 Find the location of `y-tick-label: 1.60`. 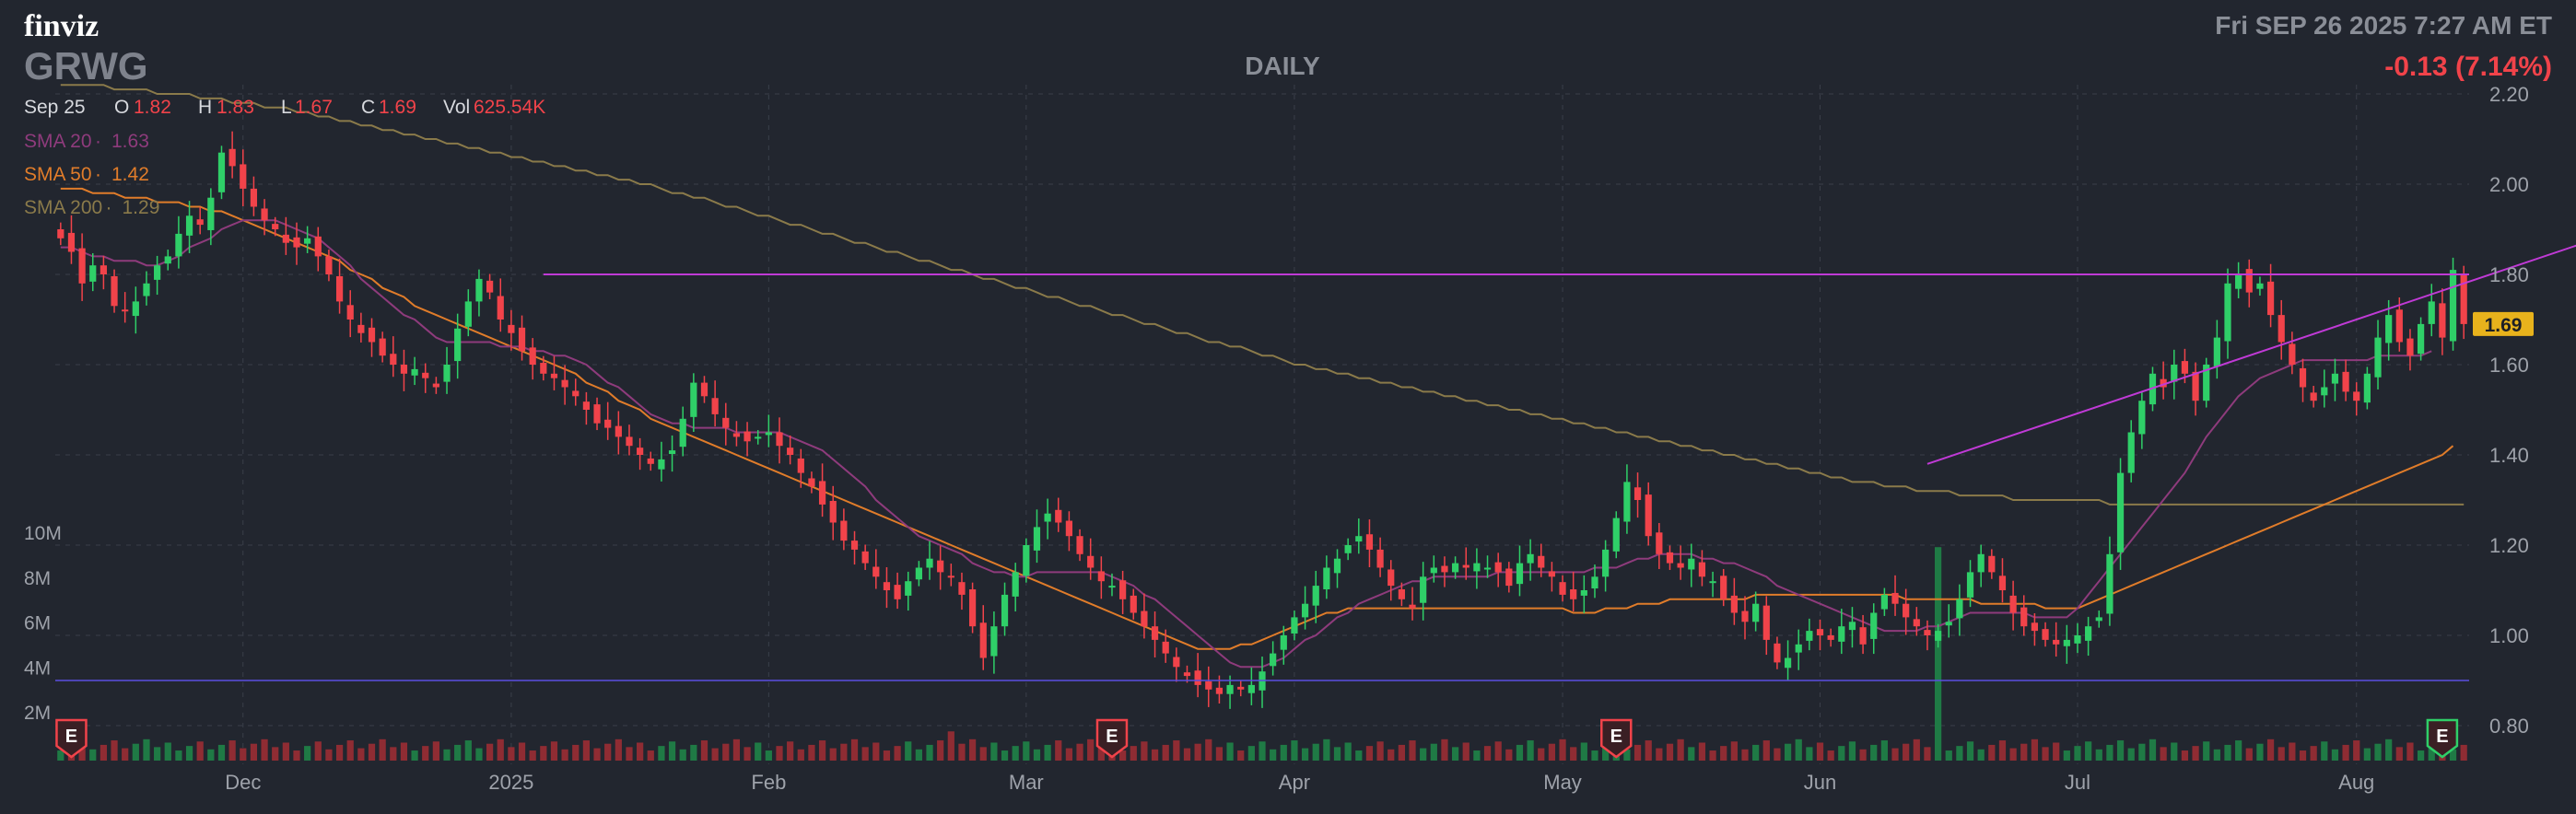

y-tick-label: 1.60 is located at coordinates (2509, 365).